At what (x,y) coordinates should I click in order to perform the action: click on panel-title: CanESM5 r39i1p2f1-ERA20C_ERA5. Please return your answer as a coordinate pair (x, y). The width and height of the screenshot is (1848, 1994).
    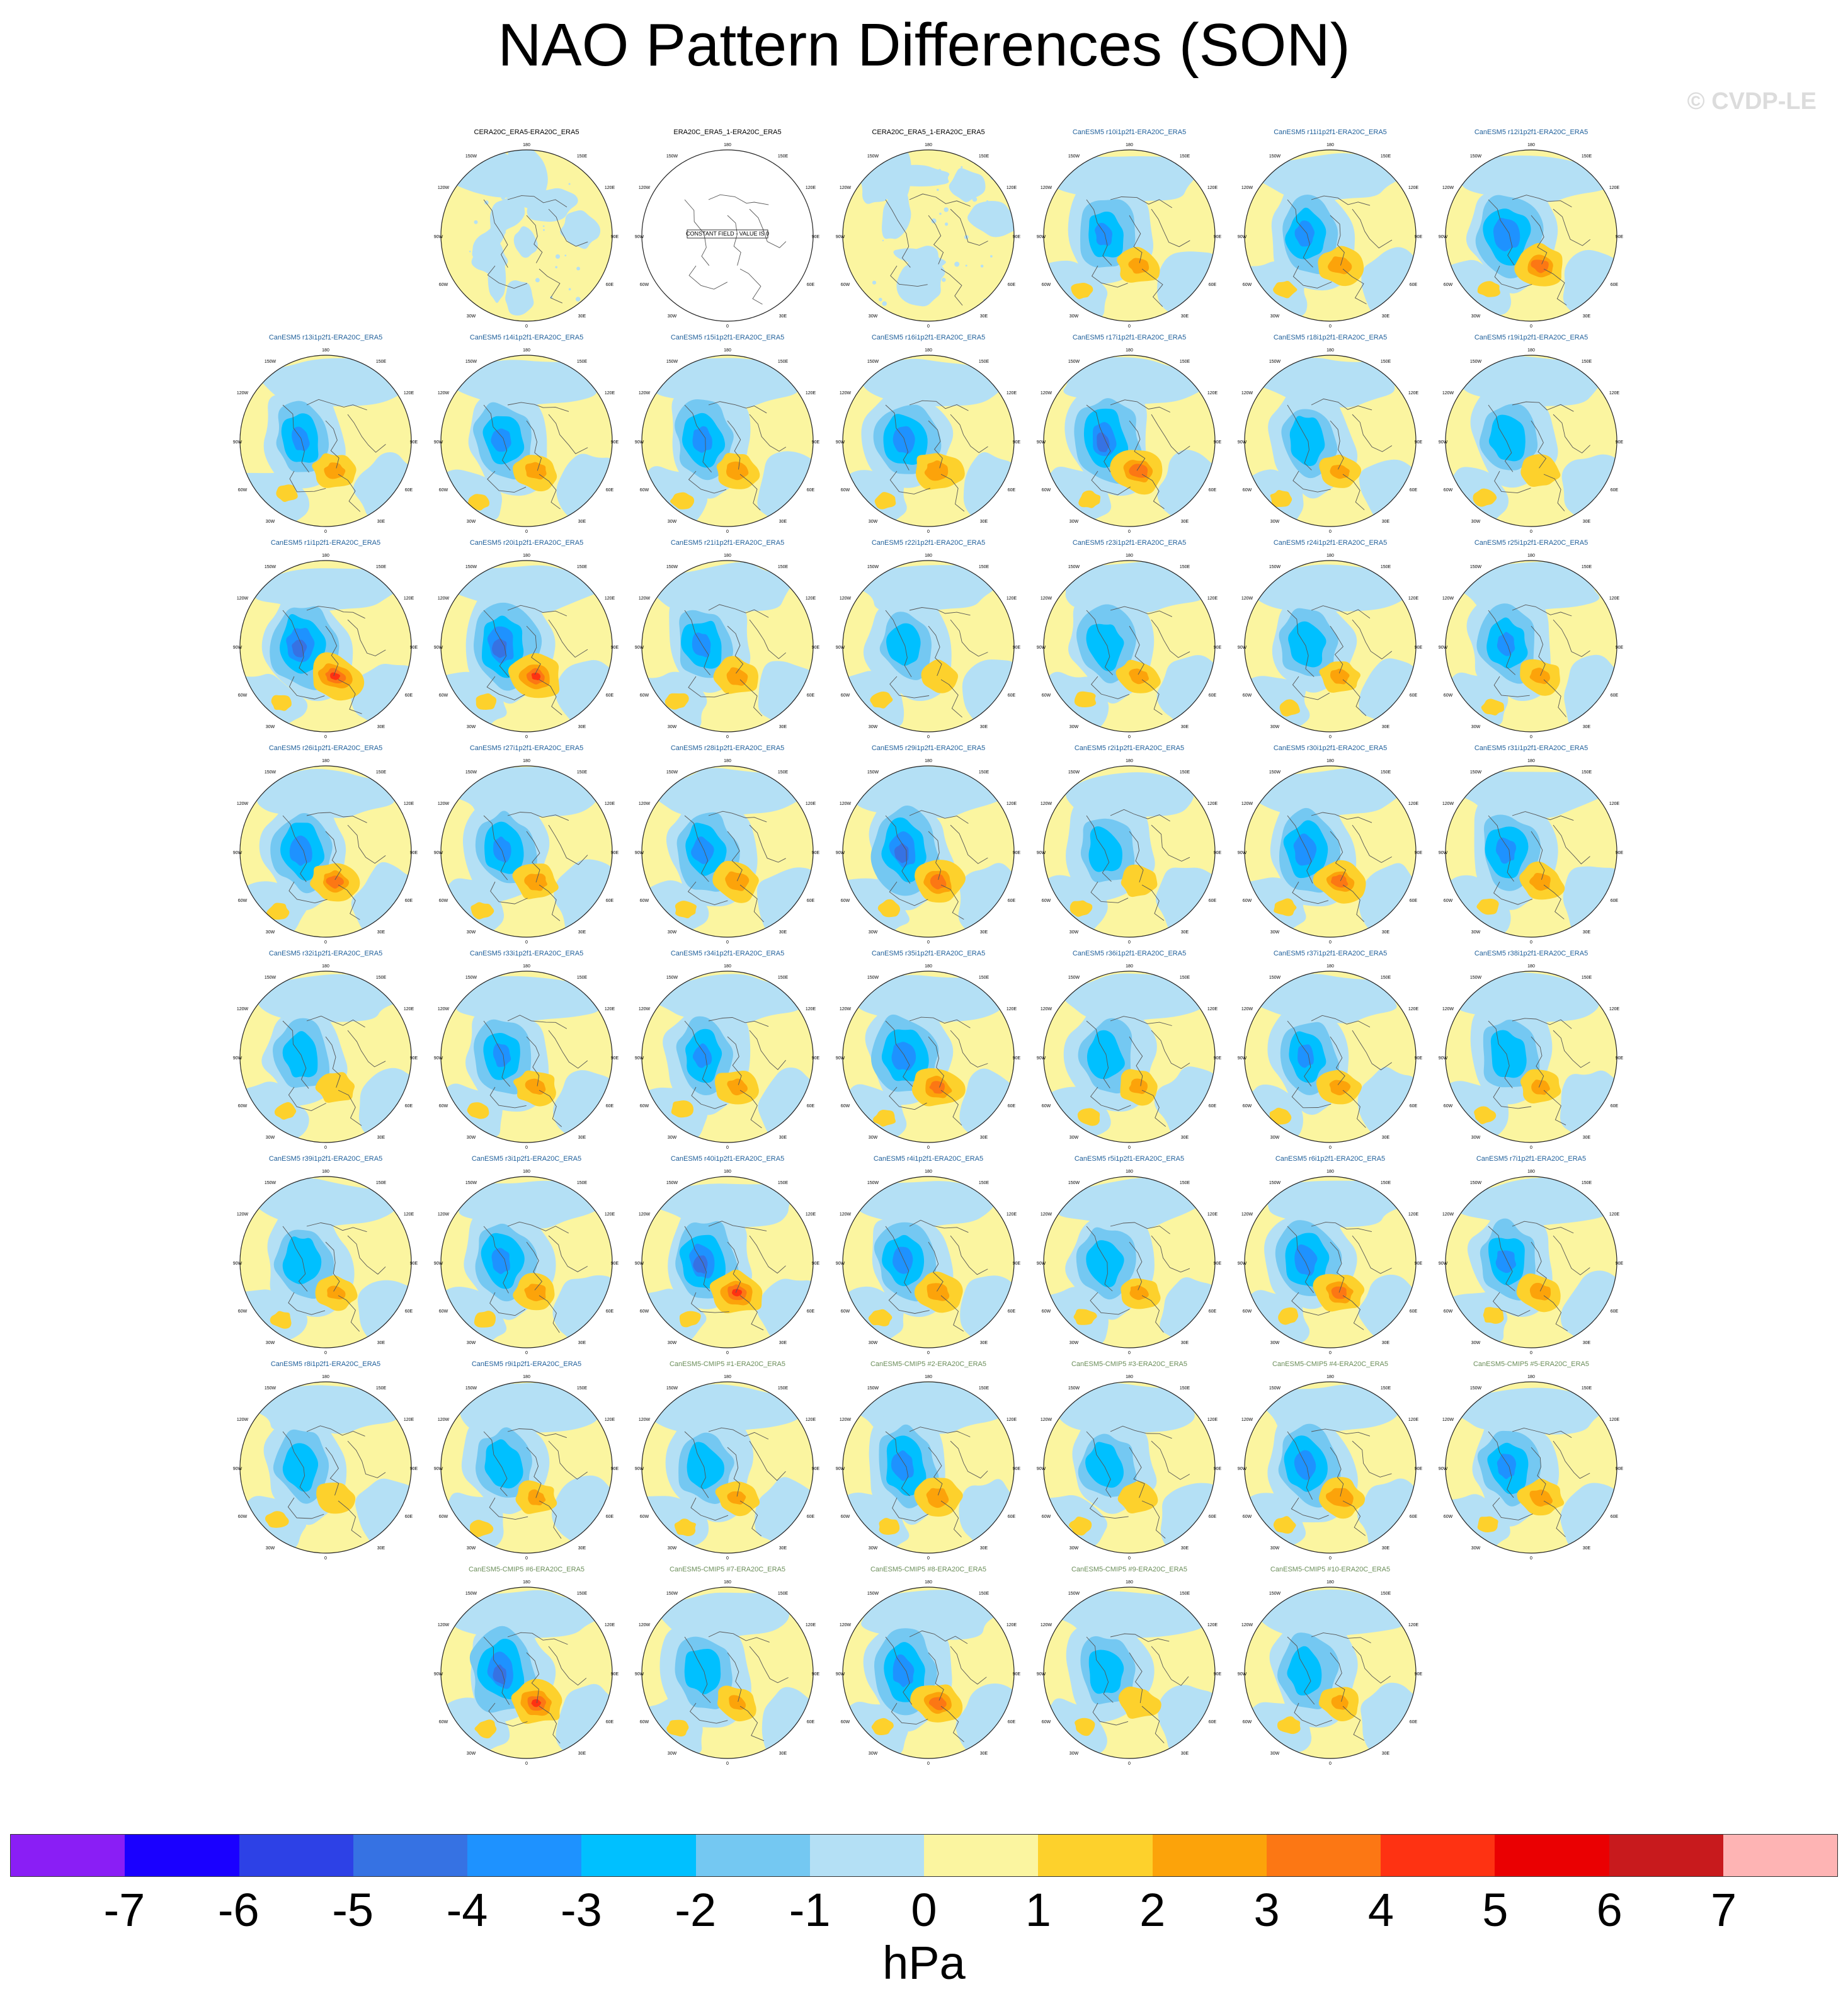
    Looking at the image, I should click on (325, 1159).